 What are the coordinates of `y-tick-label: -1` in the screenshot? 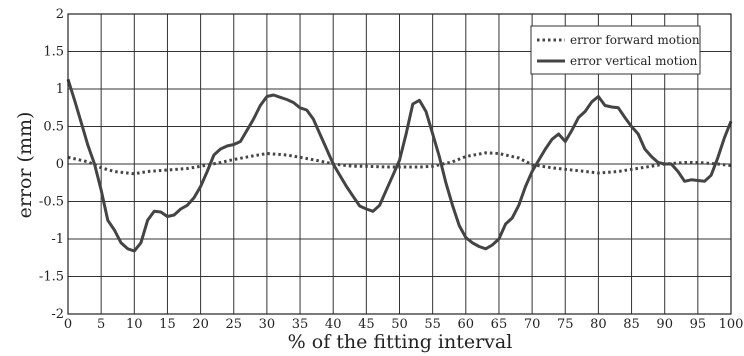 It's located at (57, 239).